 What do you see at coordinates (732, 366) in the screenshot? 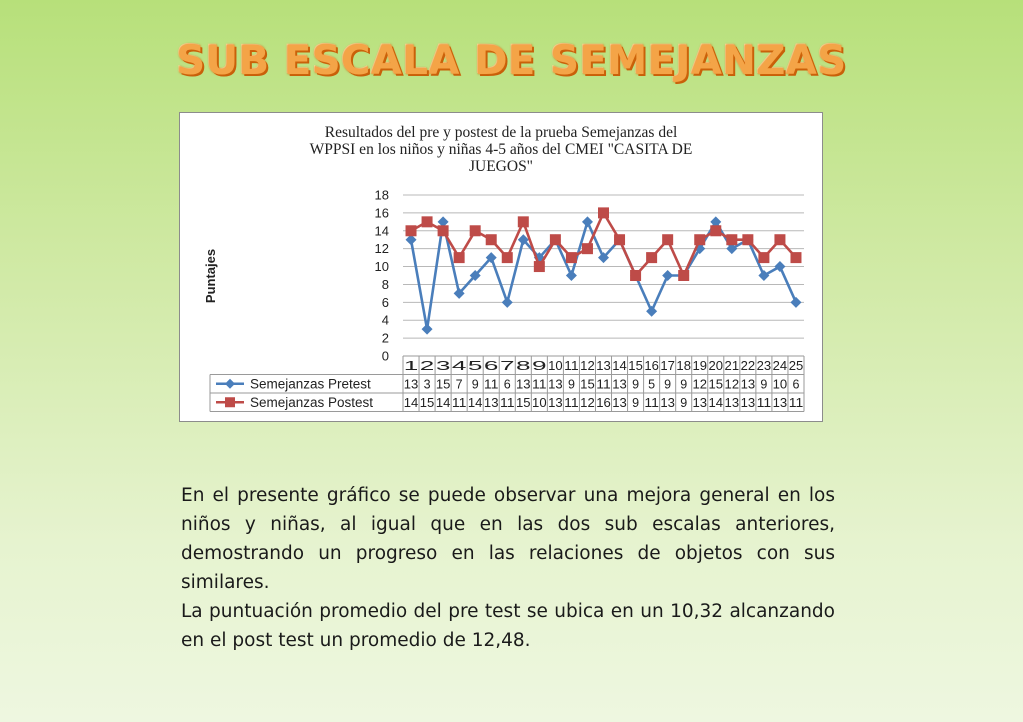
I see `x-category-label: 21` at bounding box center [732, 366].